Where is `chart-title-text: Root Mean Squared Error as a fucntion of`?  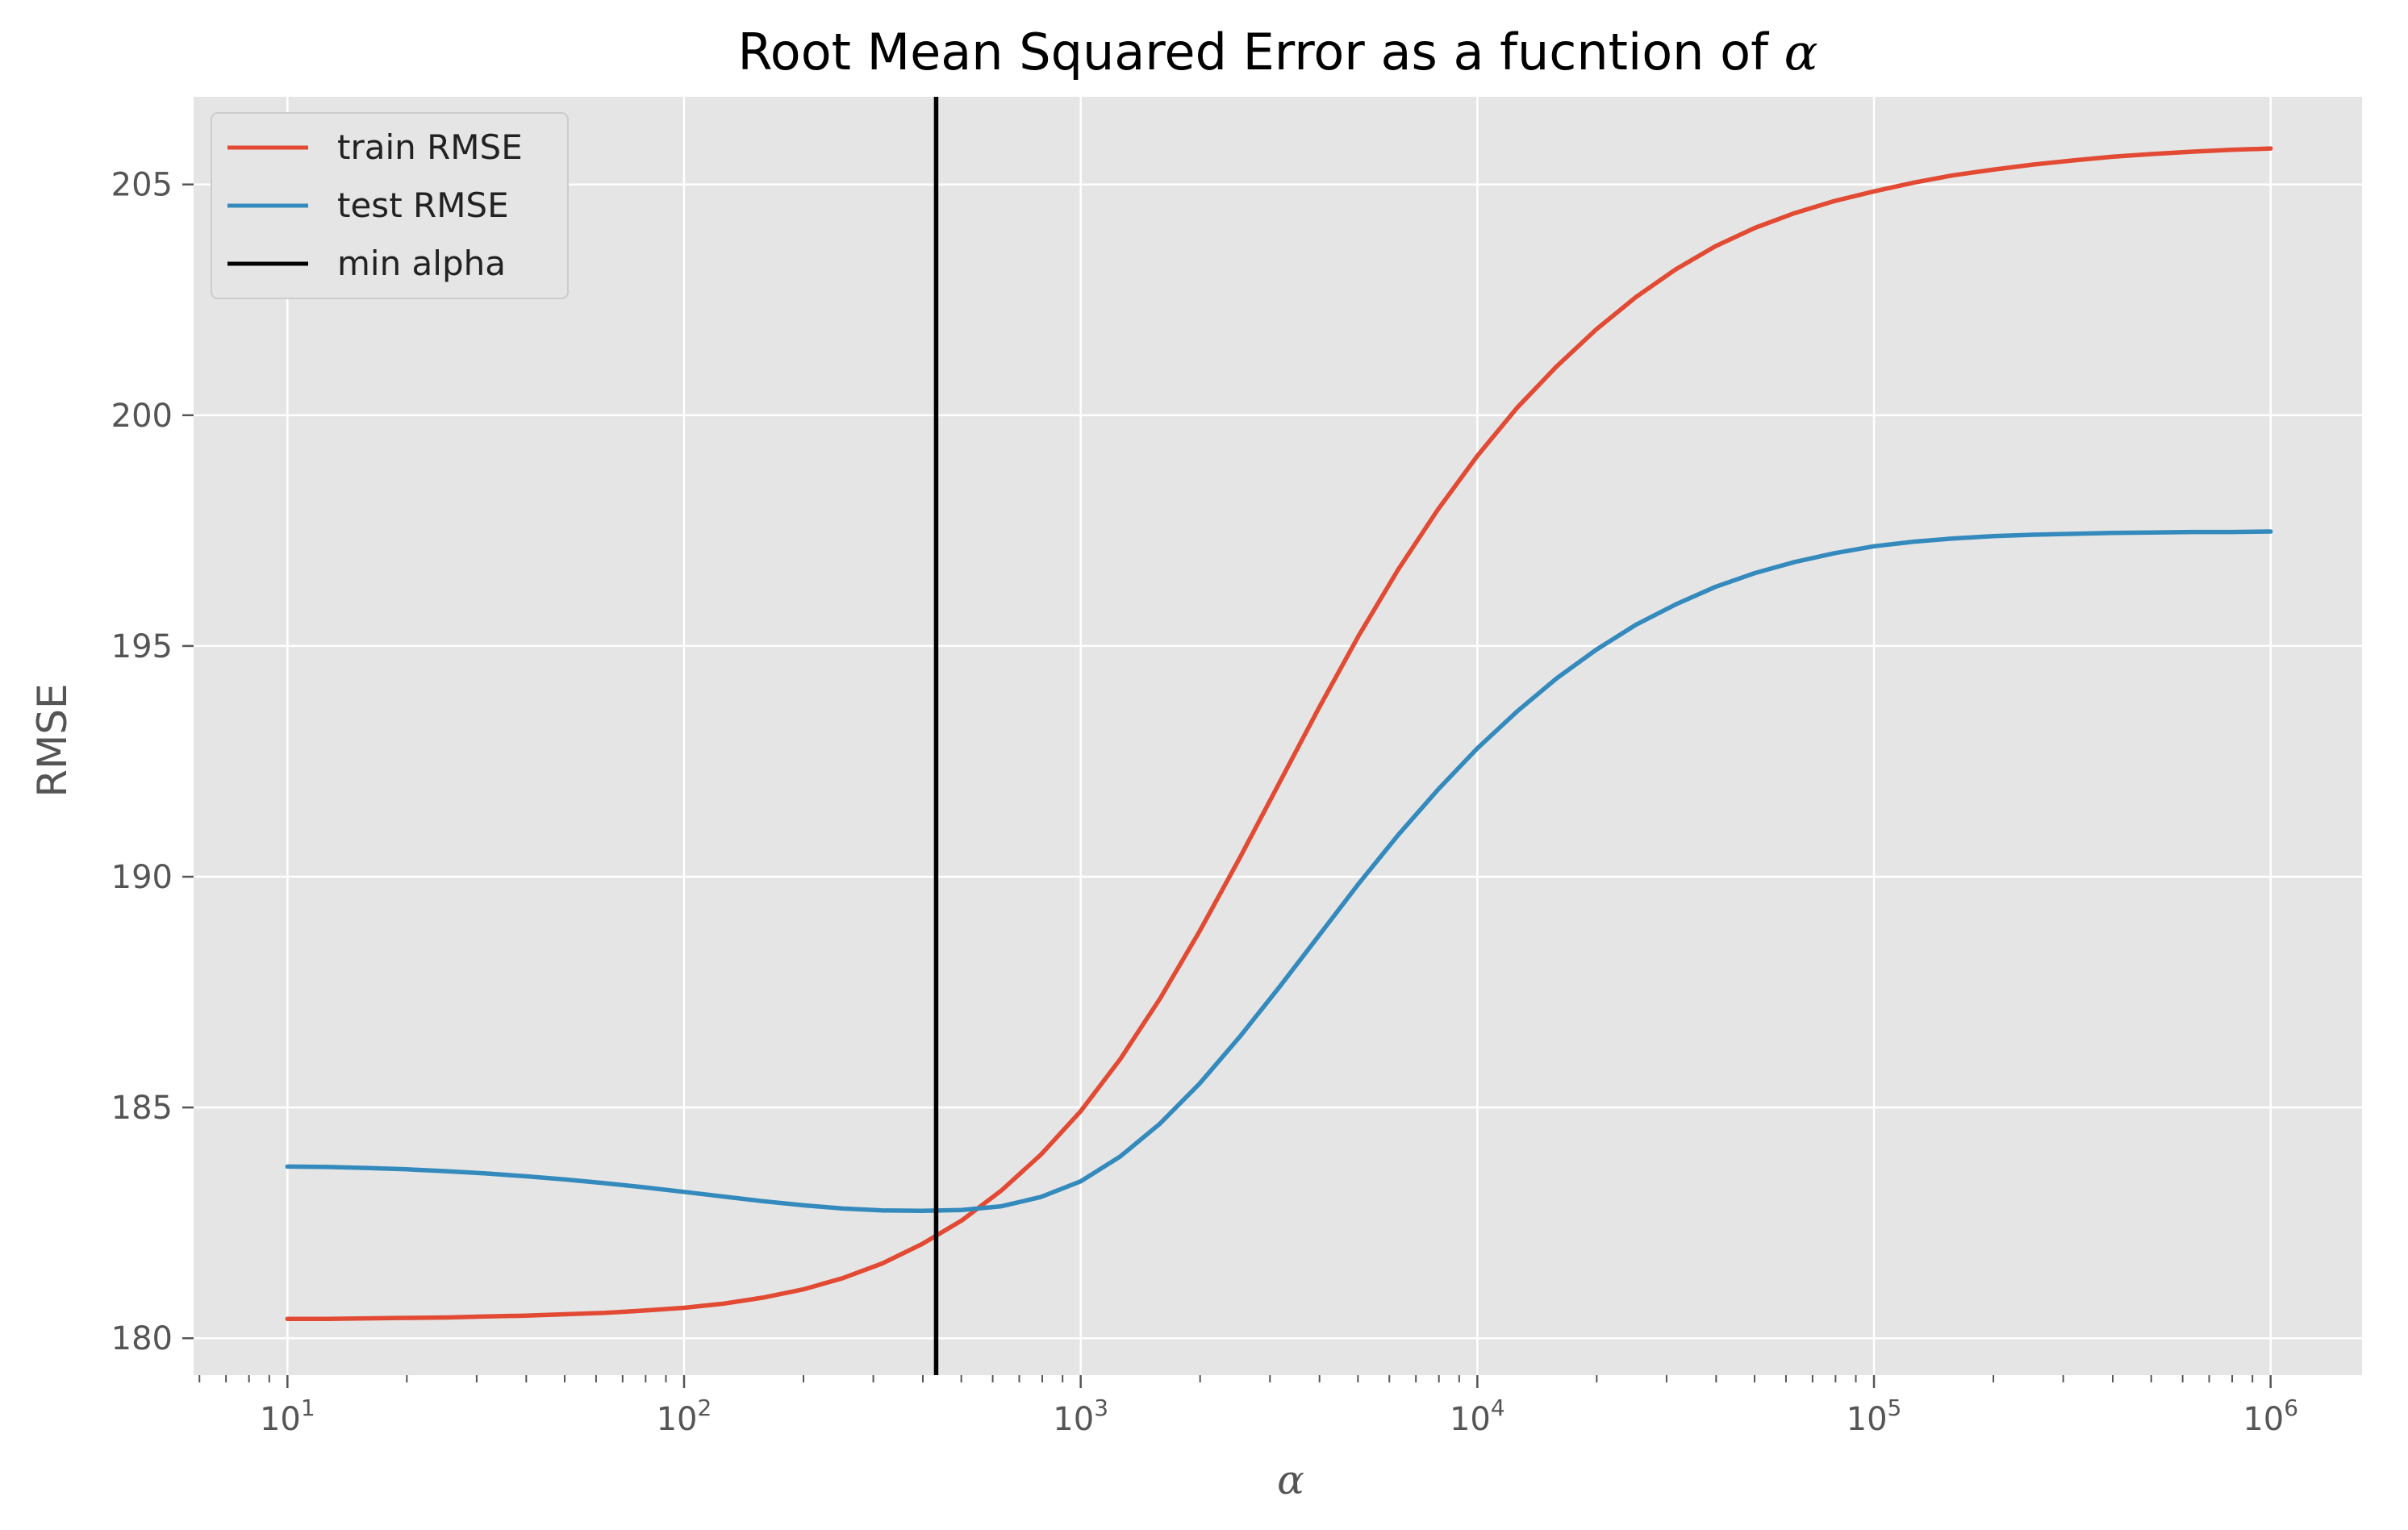
chart-title-text: Root Mean Squared Error as a fucntion of is located at coordinates (1260, 52).